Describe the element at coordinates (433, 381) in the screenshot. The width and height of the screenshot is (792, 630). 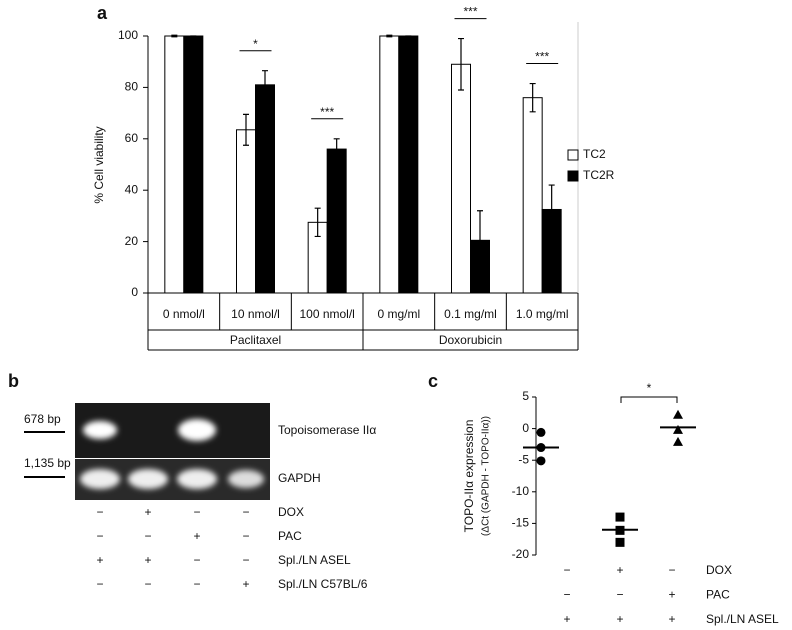
I see `panel-label: c` at that location.